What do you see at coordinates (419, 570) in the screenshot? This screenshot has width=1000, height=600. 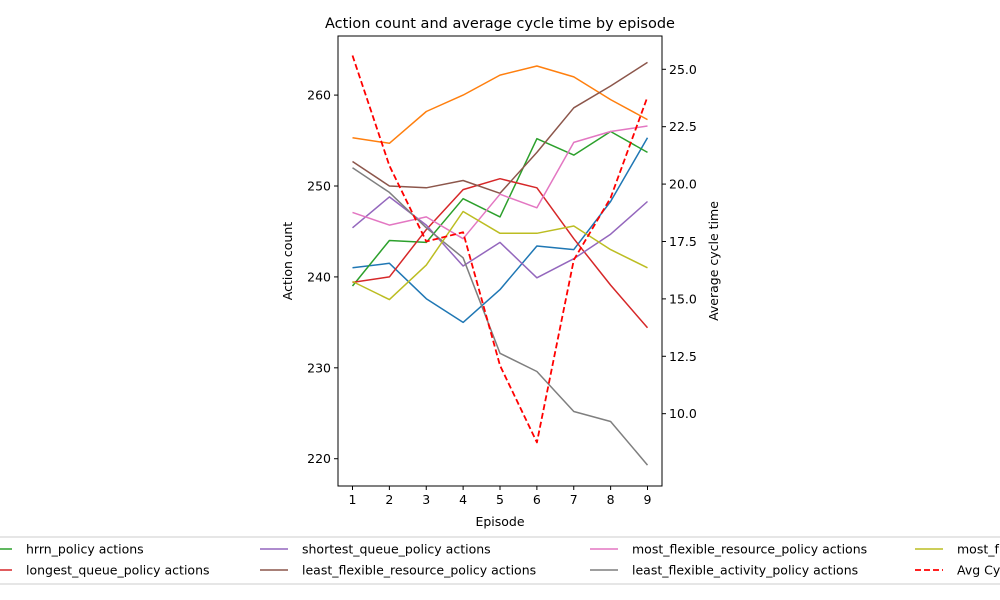 I see `legend-label: least_flexible_resource_policy actions` at bounding box center [419, 570].